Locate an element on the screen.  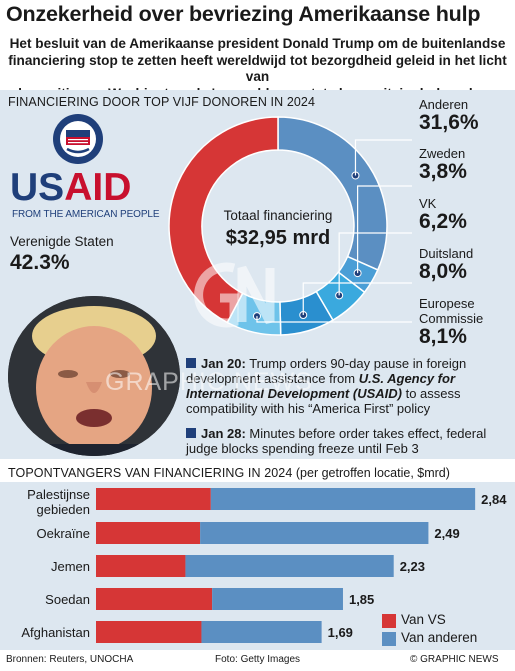
category-label: Jemen is located at coordinates (70, 566).